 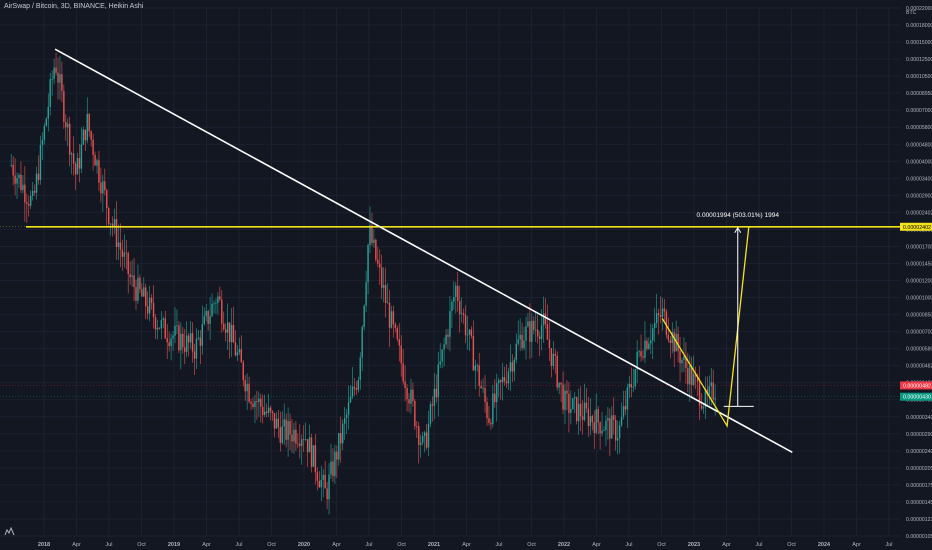 What do you see at coordinates (917, 398) in the screenshot?
I see `second-price-label: 0.00000430` at bounding box center [917, 398].